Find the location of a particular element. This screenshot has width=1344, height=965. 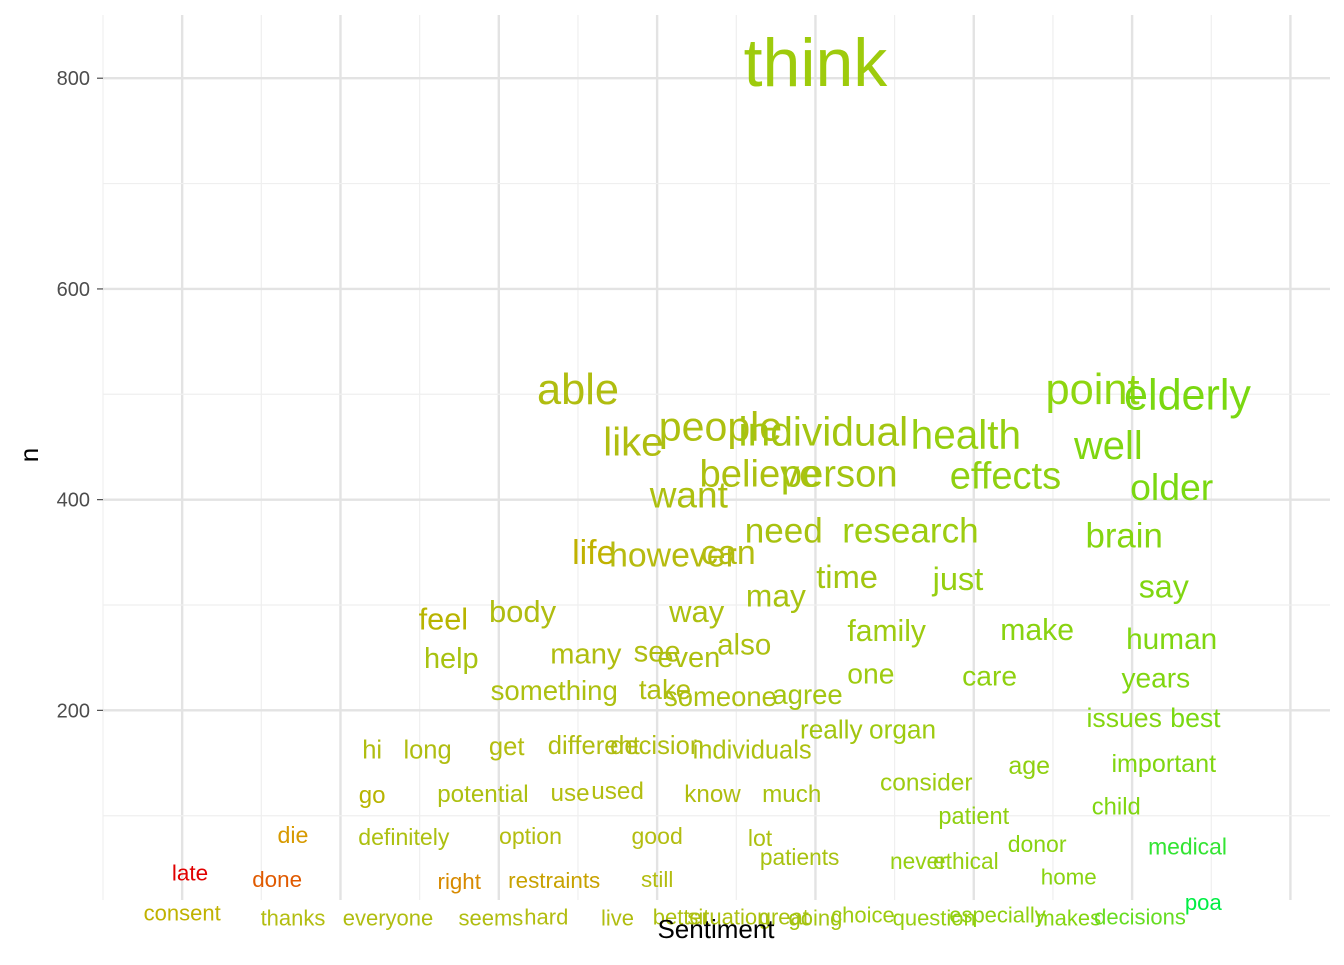

word-label-child: child is located at coordinates (1116, 807).